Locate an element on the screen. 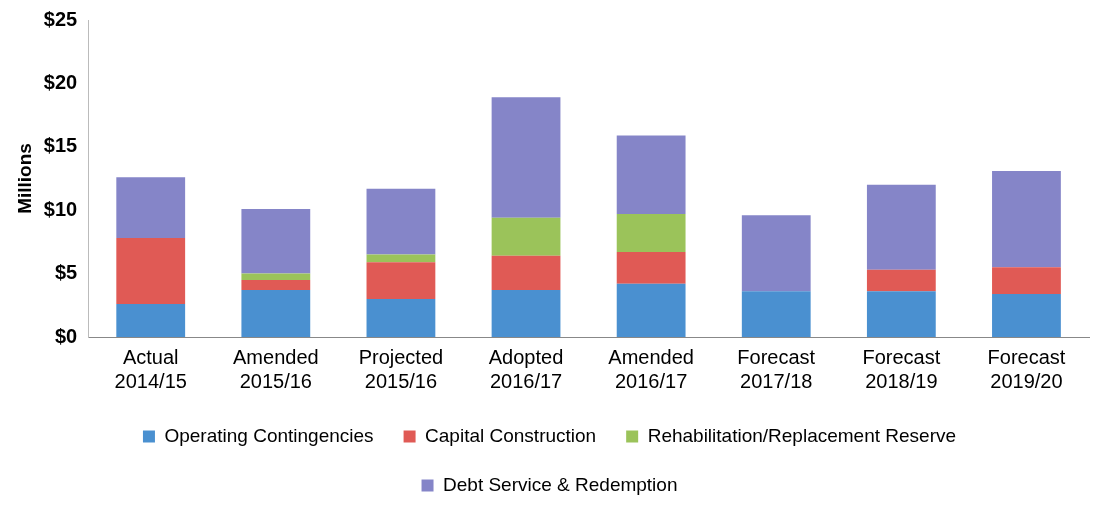 Image resolution: width=1109 pixels, height=510 pixels. x-tick-label: Amended 2015/16 is located at coordinates (276, 368).